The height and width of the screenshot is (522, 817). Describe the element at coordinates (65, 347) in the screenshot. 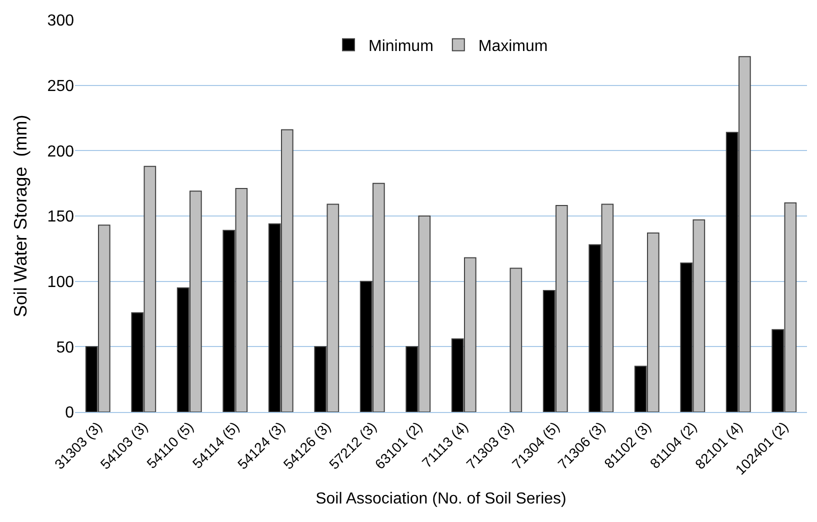

I see `y-tick-label: 50` at that location.